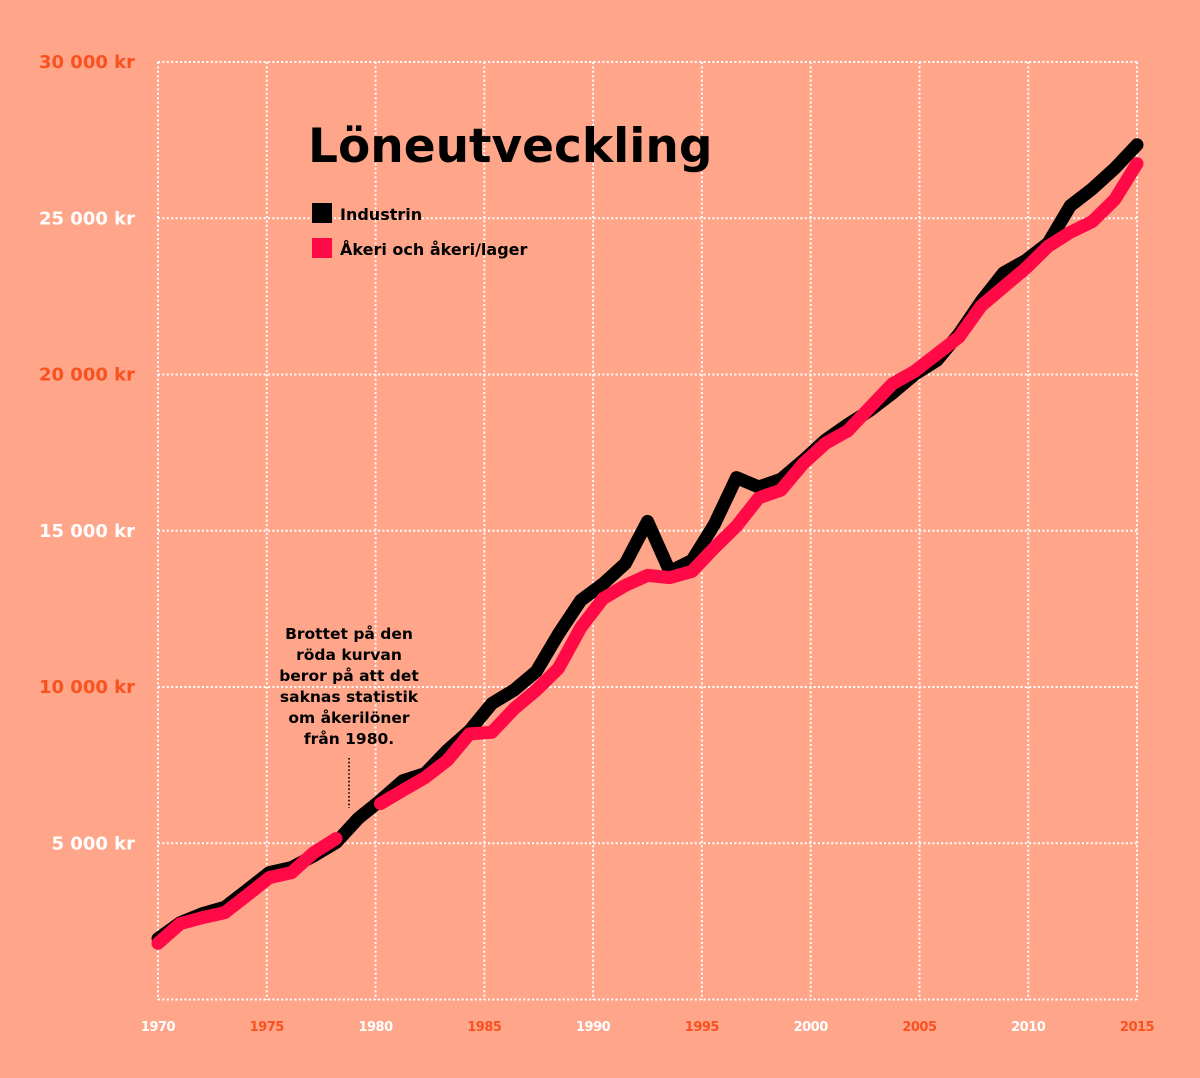 The height and width of the screenshot is (1078, 1200). I want to click on x-tick-label: 2000, so click(811, 1027).